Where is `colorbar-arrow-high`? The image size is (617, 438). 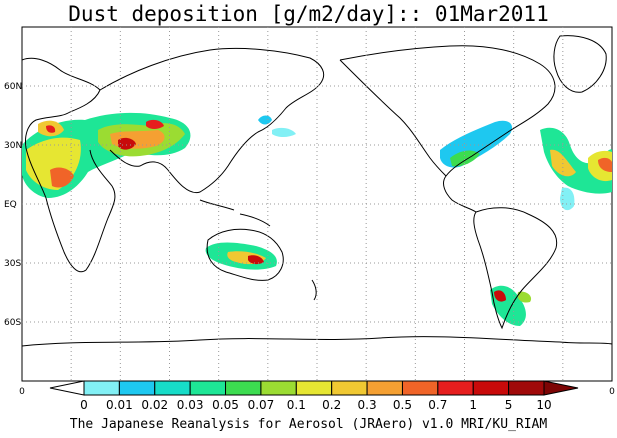 colorbar-arrow-high is located at coordinates (561, 388).